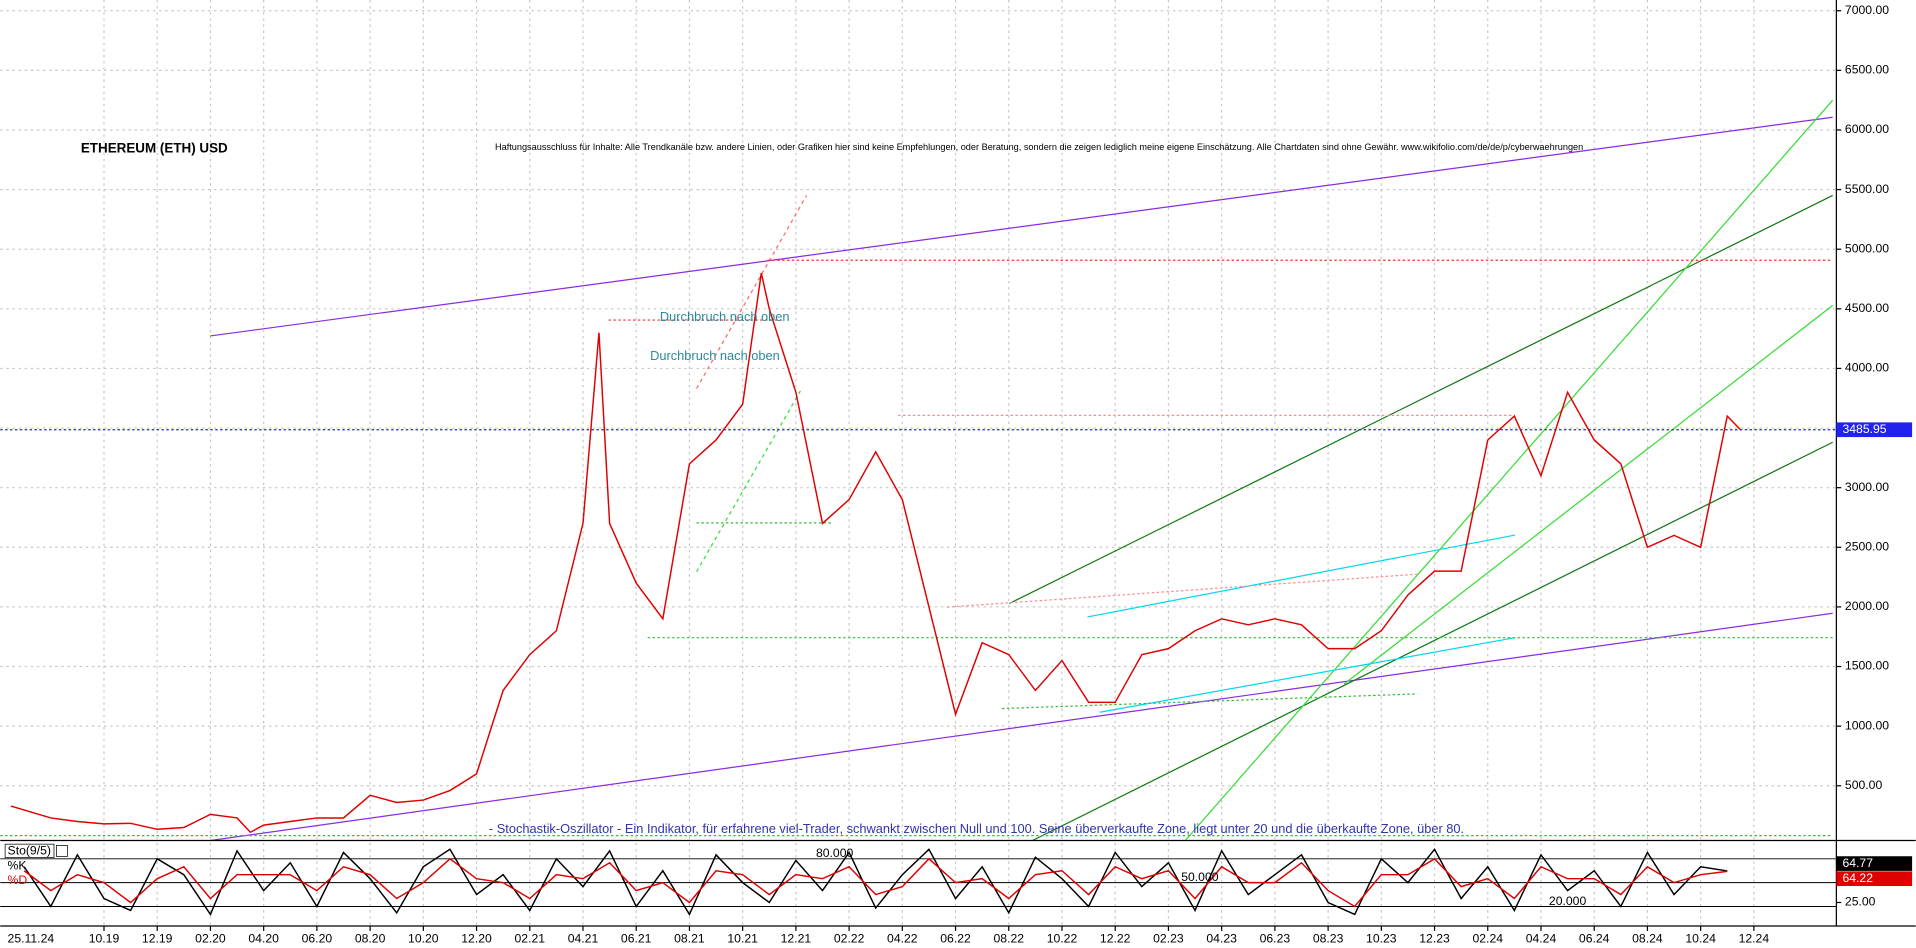 The width and height of the screenshot is (1916, 948). I want to click on level-label: 50.000, so click(1200, 877).